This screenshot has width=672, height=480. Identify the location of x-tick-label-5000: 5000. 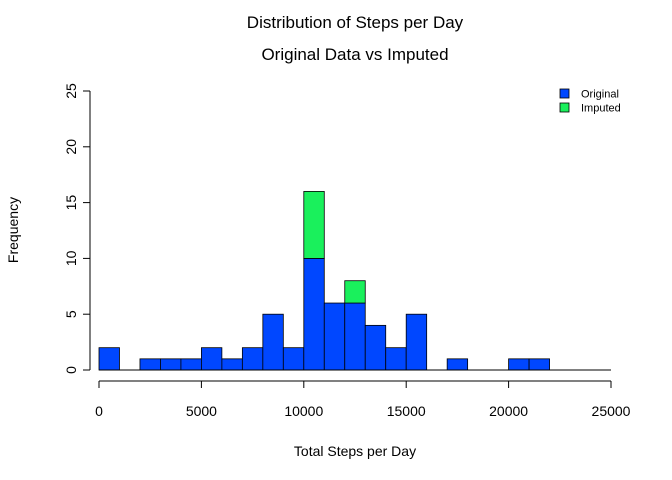
(201, 411).